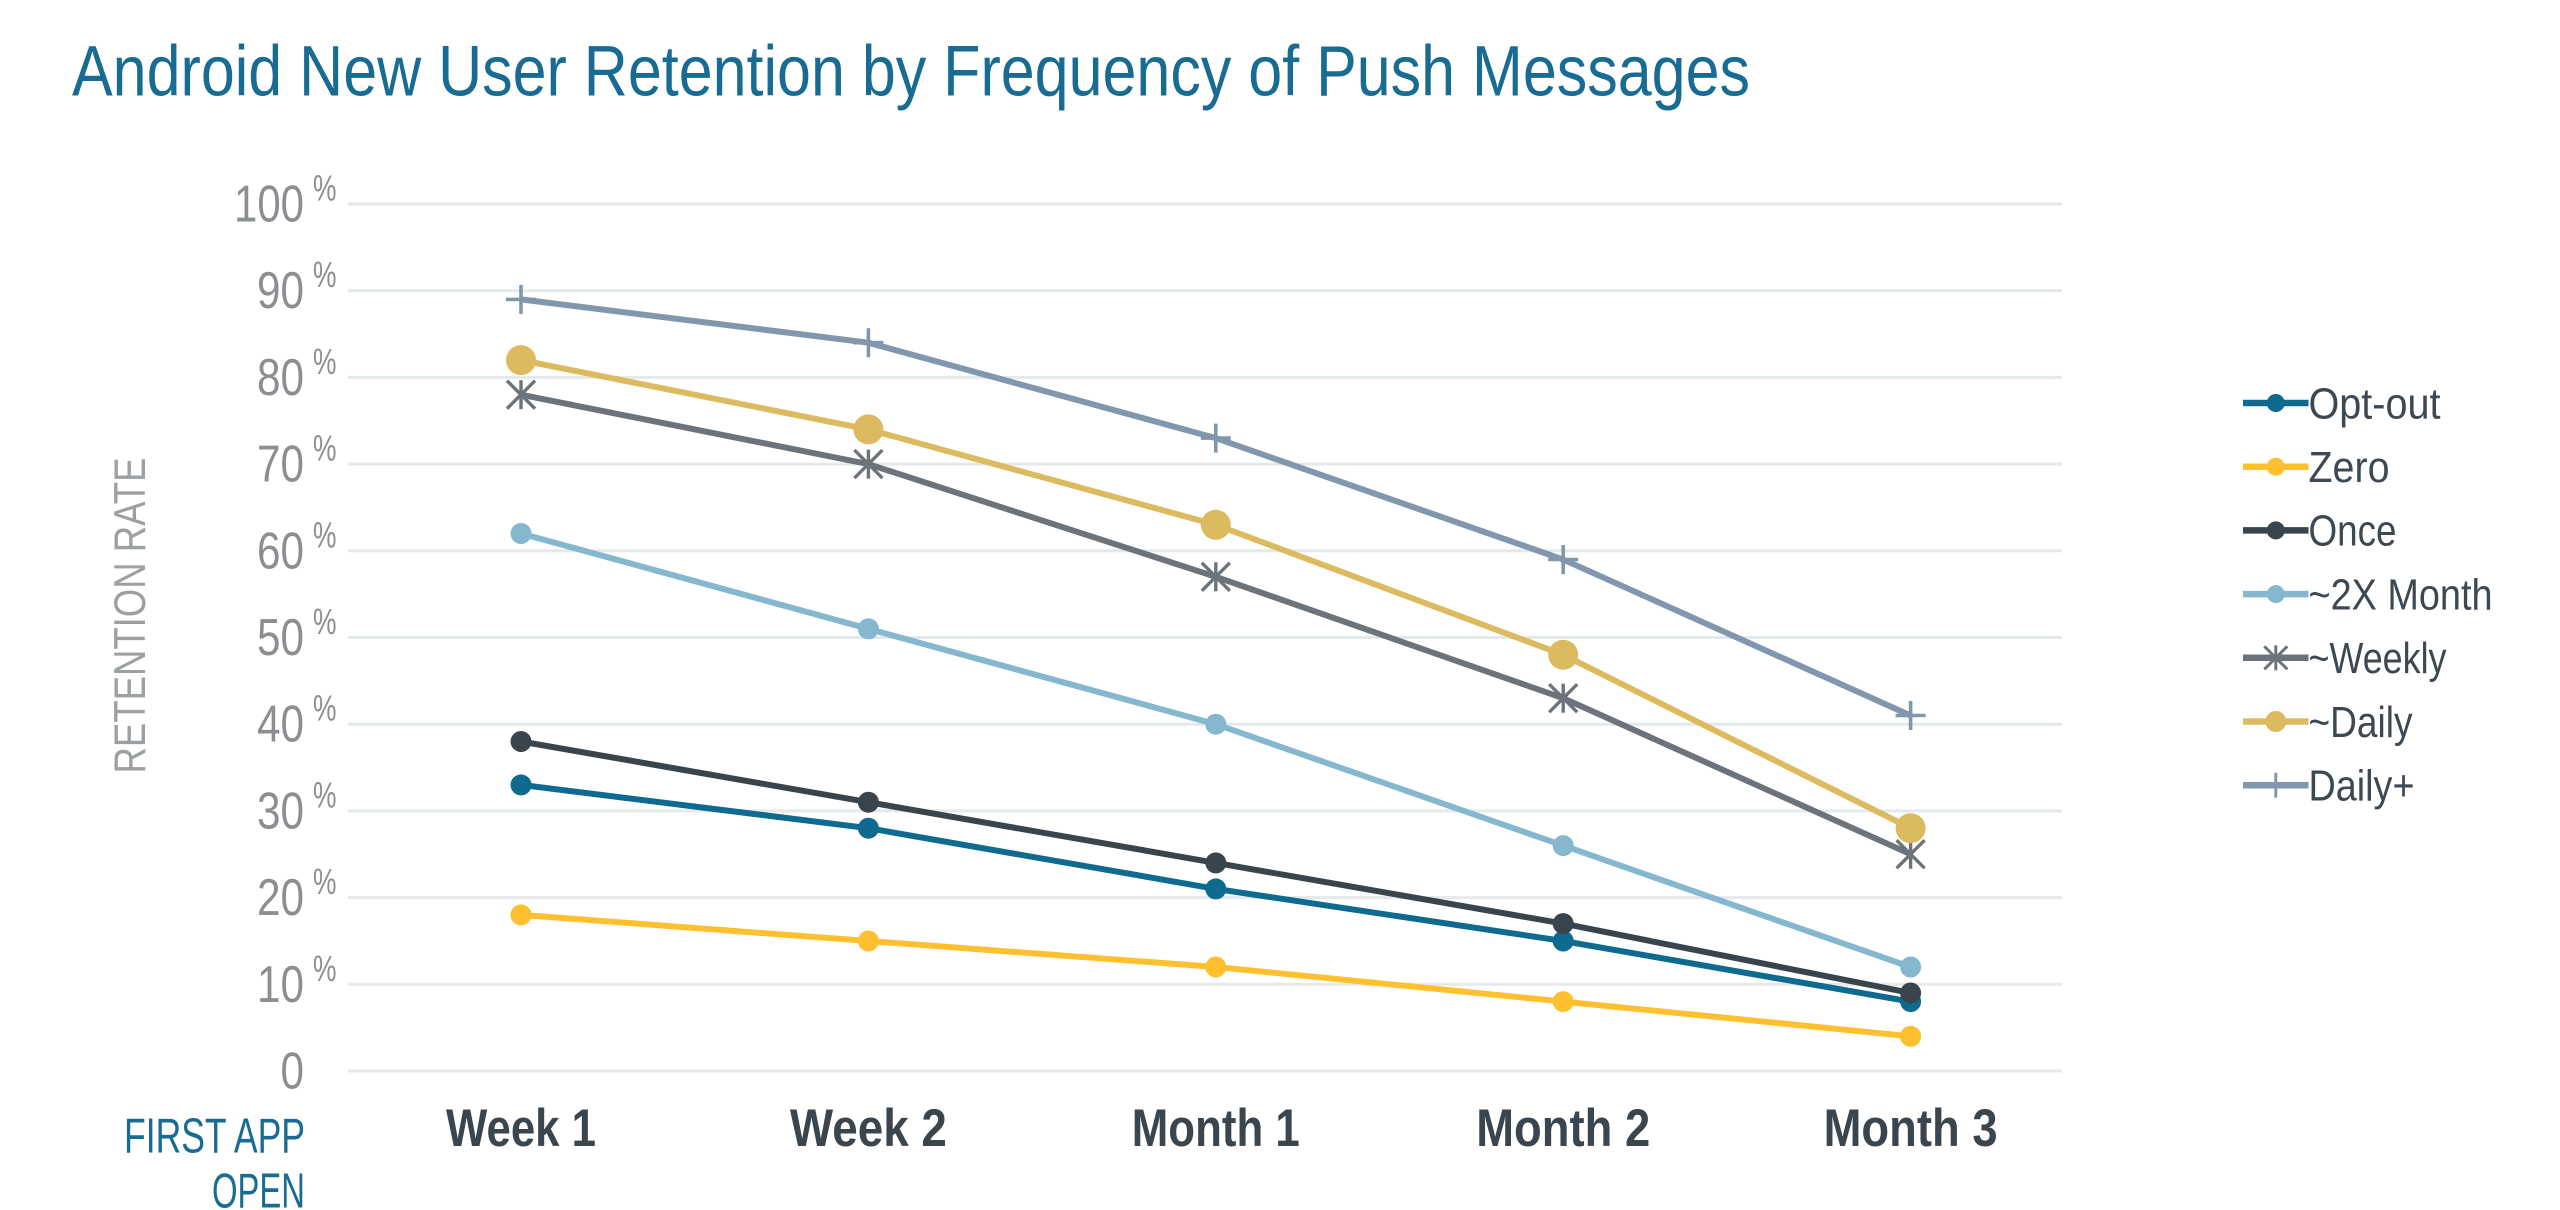 The height and width of the screenshot is (1210, 2560). Describe the element at coordinates (2349, 467) in the screenshot. I see `svg-text: Zero` at that location.